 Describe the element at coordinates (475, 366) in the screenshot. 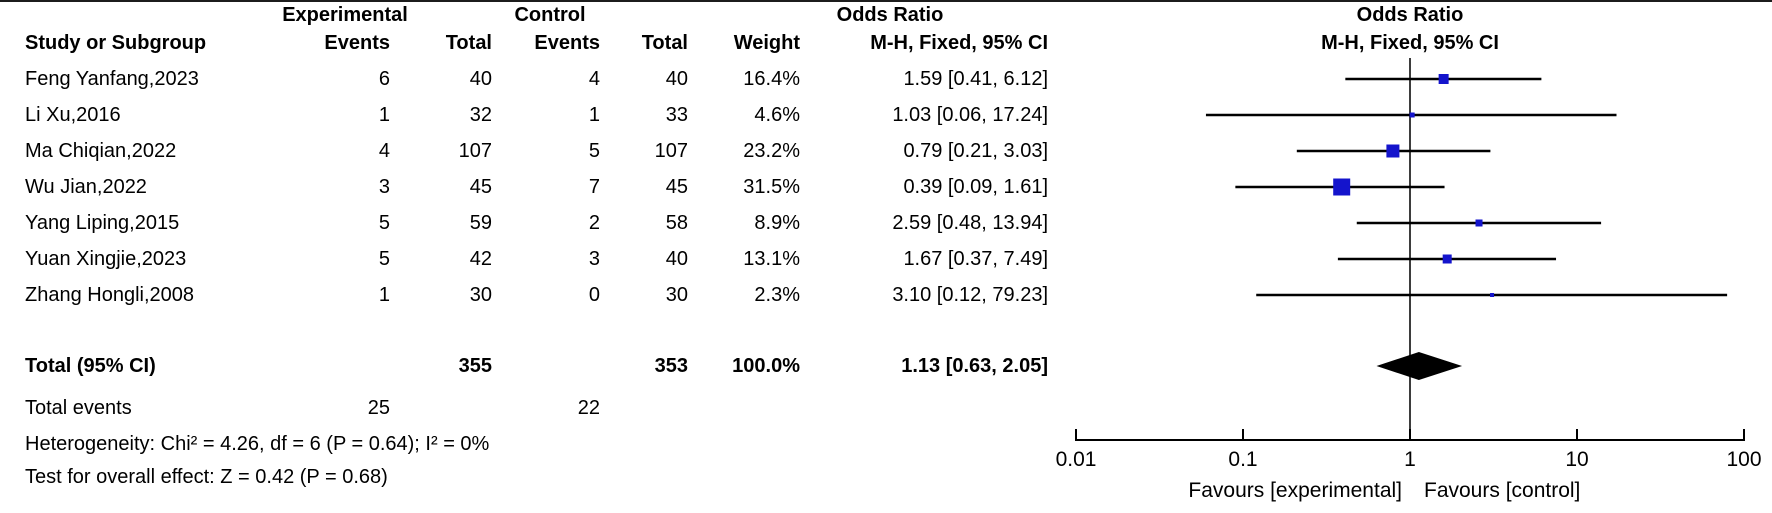

I see `total-exp-total: 355` at that location.